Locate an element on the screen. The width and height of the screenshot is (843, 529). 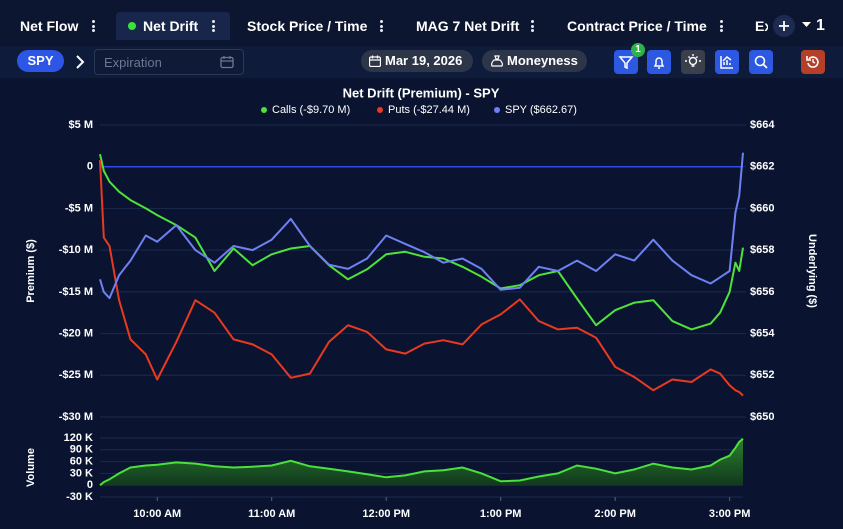
y-tick-label: $5 M is located at coordinates (81, 125).